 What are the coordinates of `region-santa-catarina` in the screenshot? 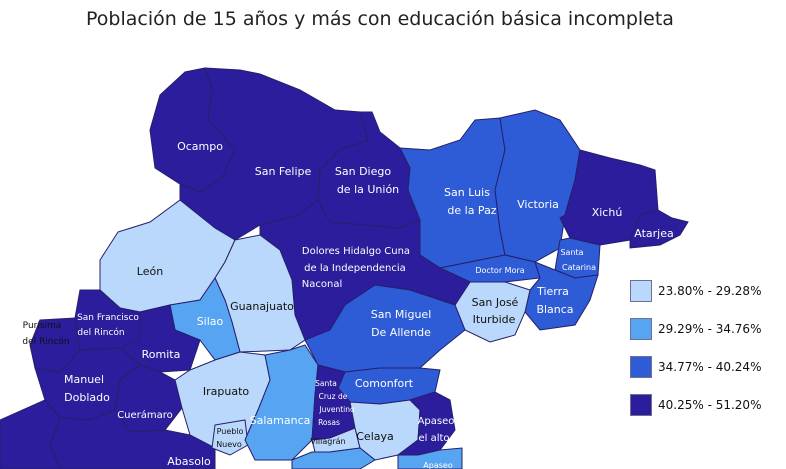 It's located at (577, 258).